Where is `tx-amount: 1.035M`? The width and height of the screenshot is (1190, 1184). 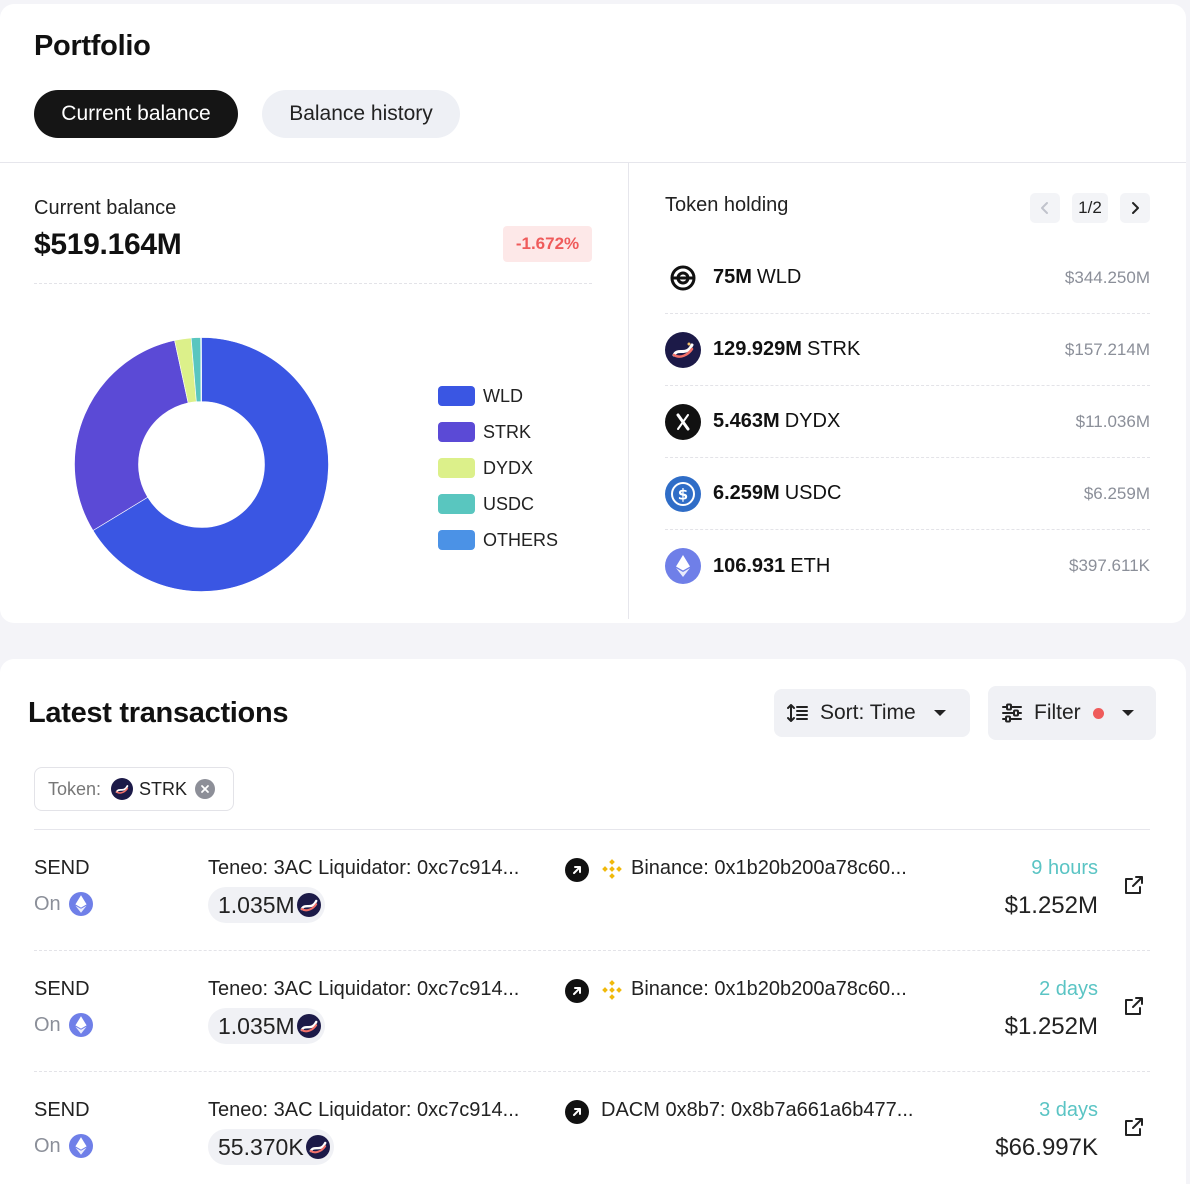
tx-amount: 1.035M is located at coordinates (266, 1026).